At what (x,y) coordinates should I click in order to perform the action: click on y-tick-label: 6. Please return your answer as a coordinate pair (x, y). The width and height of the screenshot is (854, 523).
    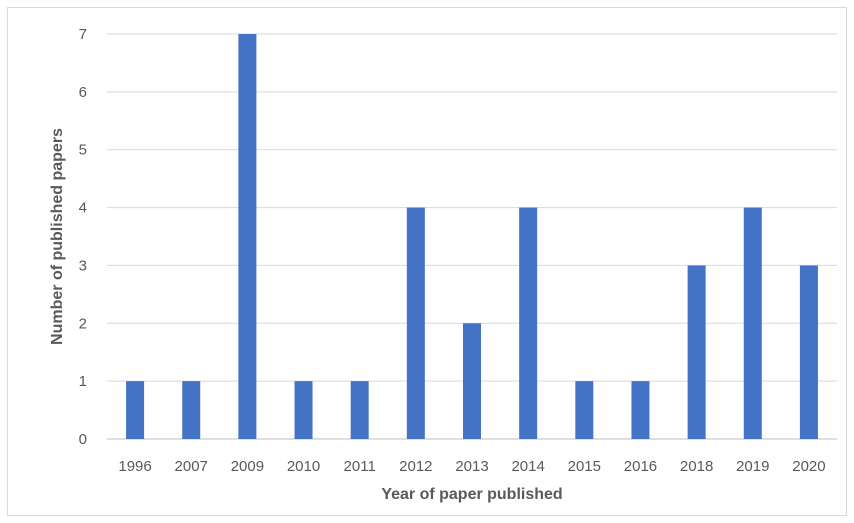
    Looking at the image, I should click on (83, 92).